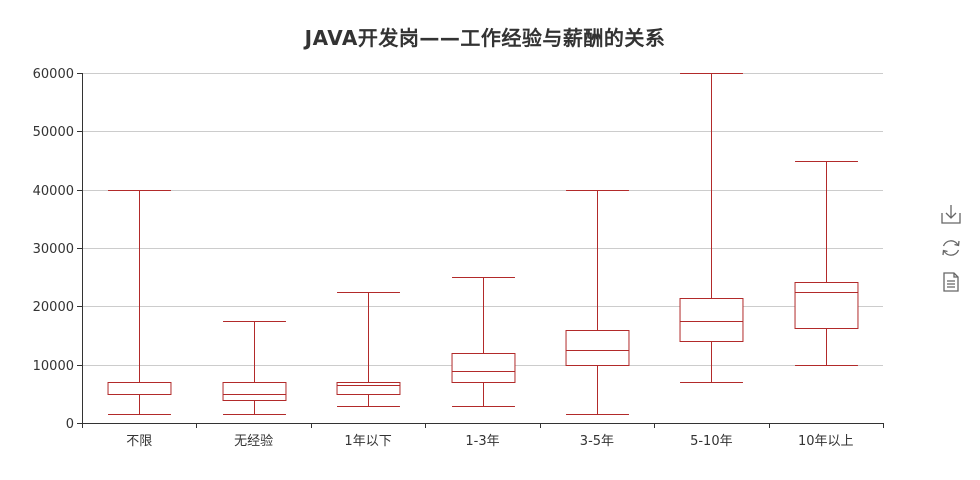 This screenshot has height=480, width=980. Describe the element at coordinates (482, 441) in the screenshot. I see `x-tick-label: 1-3年` at that location.